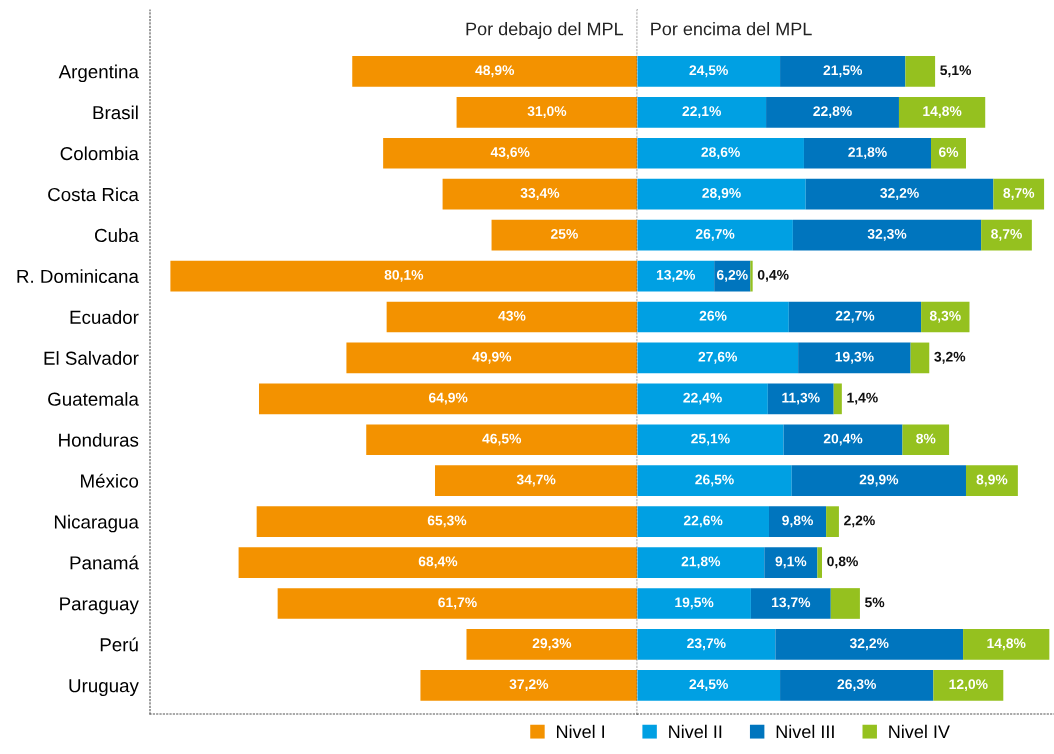  I want to click on data-label: 1,4%, so click(862, 398).